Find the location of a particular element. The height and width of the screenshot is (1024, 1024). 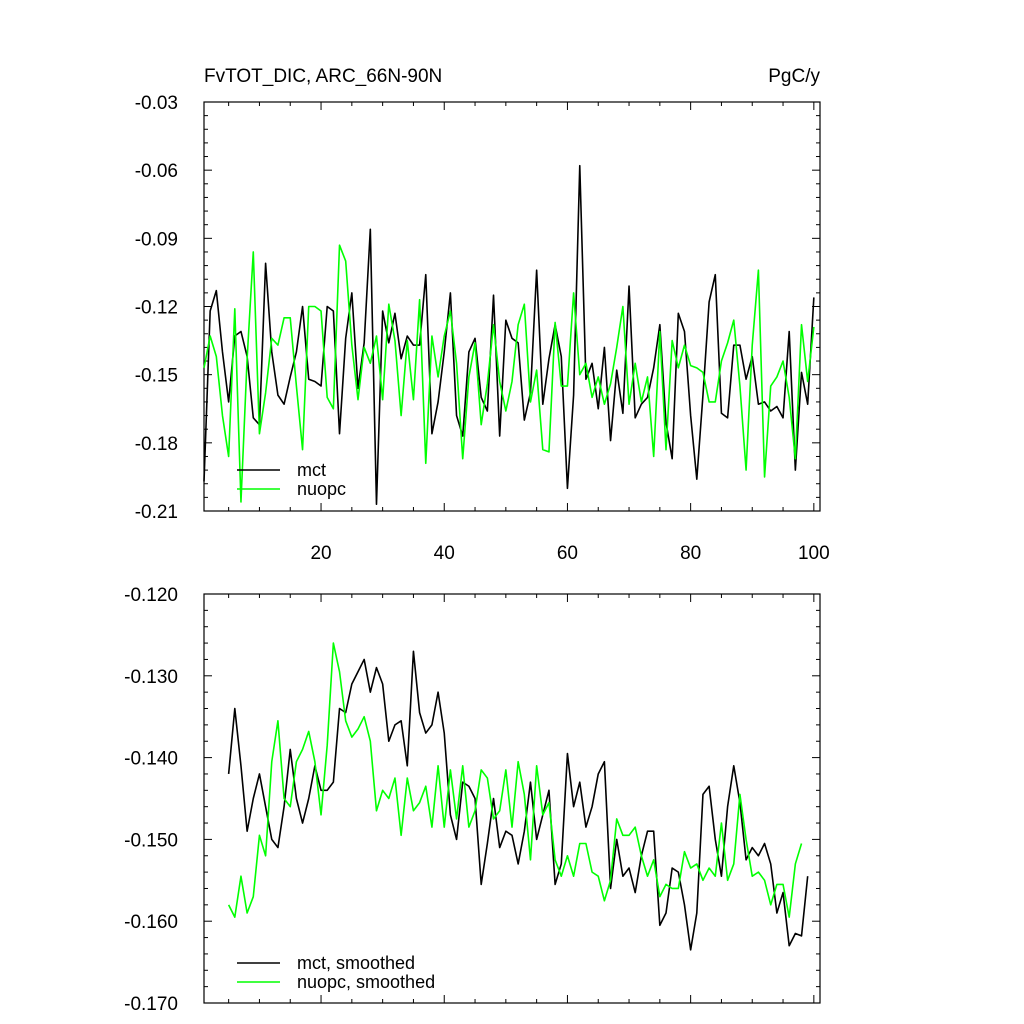

y-tick-label: -0.18 is located at coordinates (156, 444).